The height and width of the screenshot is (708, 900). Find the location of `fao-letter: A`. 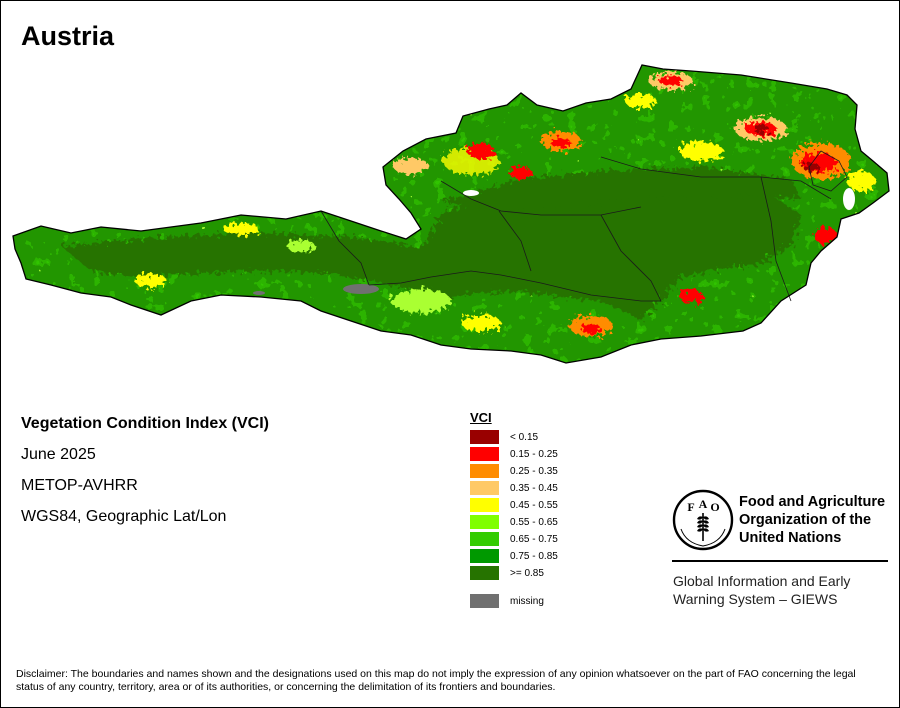

fao-letter: A is located at coordinates (703, 504).